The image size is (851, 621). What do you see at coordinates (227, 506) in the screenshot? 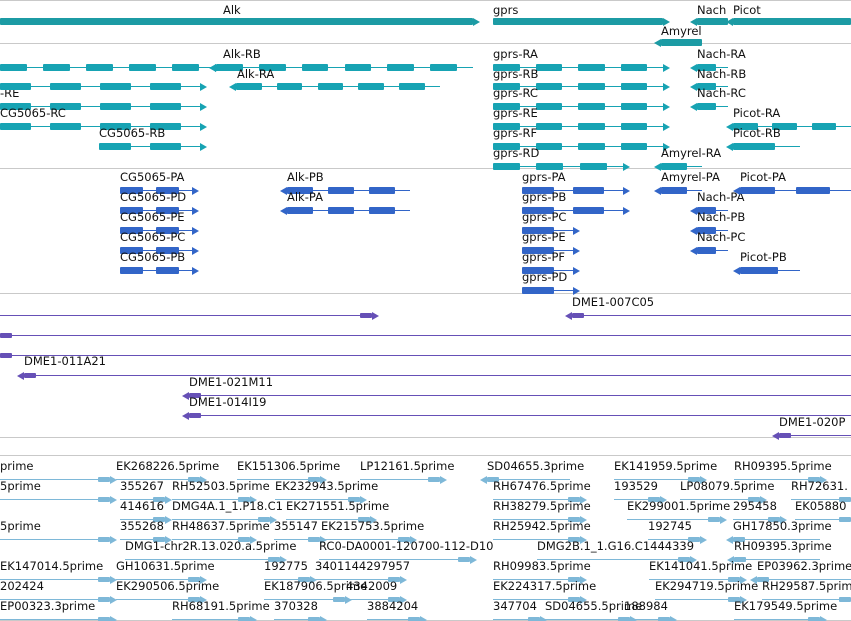
I see `feature-label: DMG4A.1_1.P18.C1` at bounding box center [227, 506].